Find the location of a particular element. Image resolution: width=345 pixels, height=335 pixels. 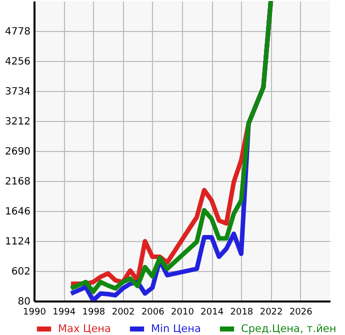

legend-label: Max Цена is located at coordinates (84, 329).